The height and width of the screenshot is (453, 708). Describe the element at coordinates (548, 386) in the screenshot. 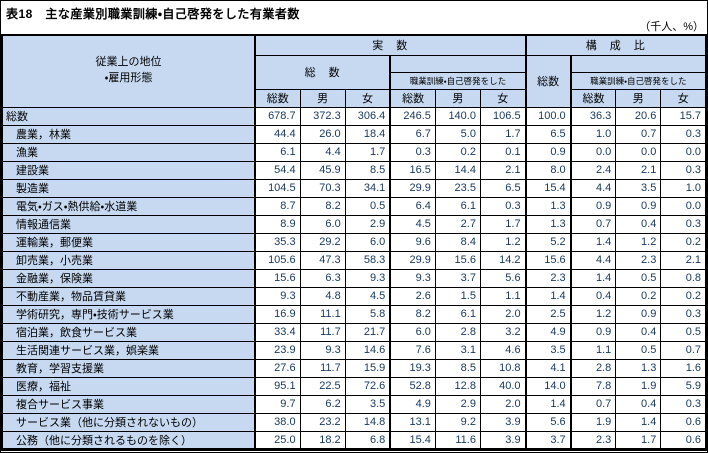

I see `value-cell: 14.0` at that location.